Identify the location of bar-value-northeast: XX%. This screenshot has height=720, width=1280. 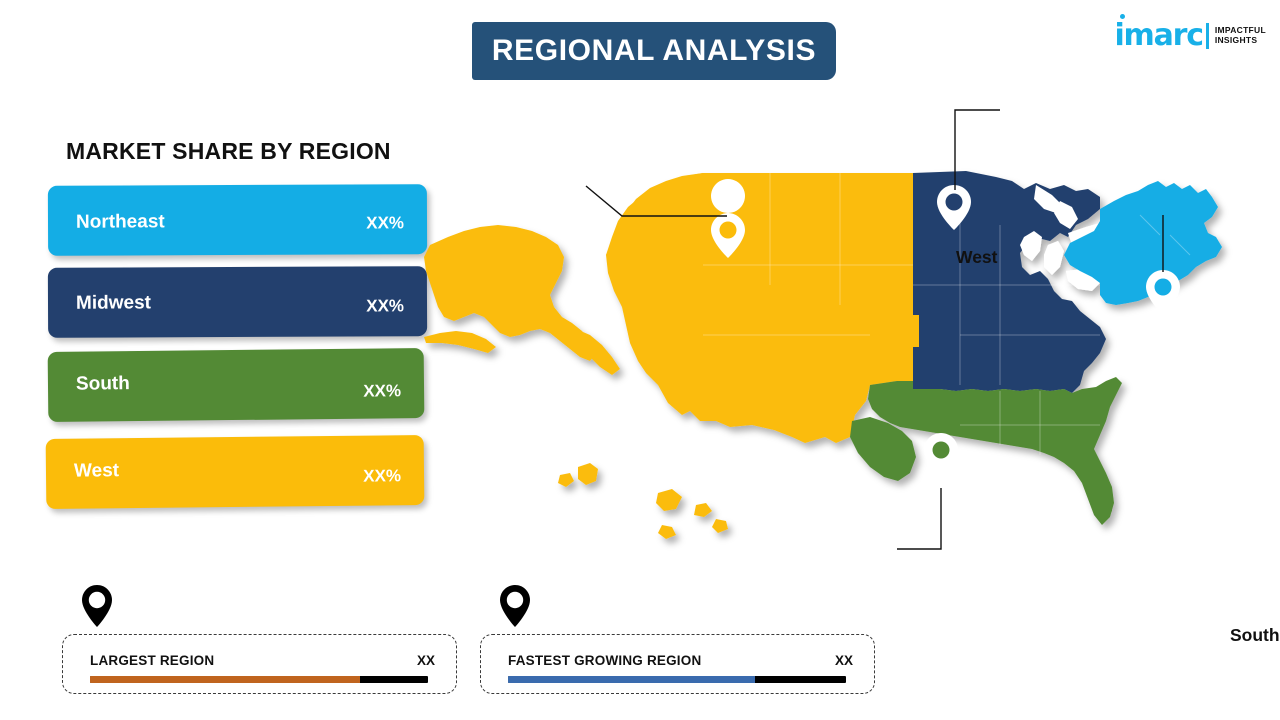
(385, 223).